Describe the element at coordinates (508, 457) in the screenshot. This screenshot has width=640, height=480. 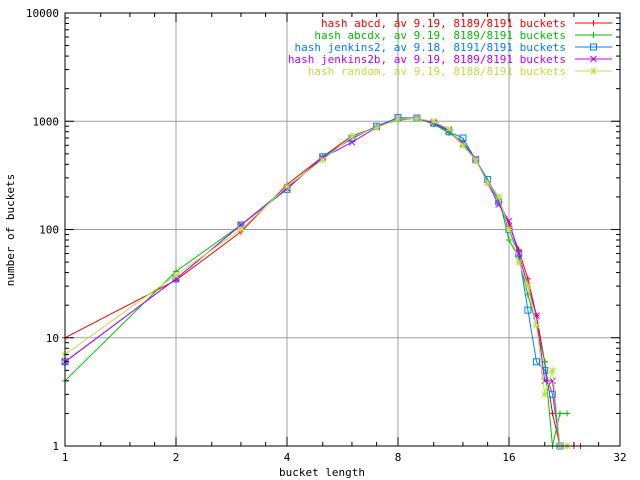
I see `x-tick-label-4: 16` at that location.